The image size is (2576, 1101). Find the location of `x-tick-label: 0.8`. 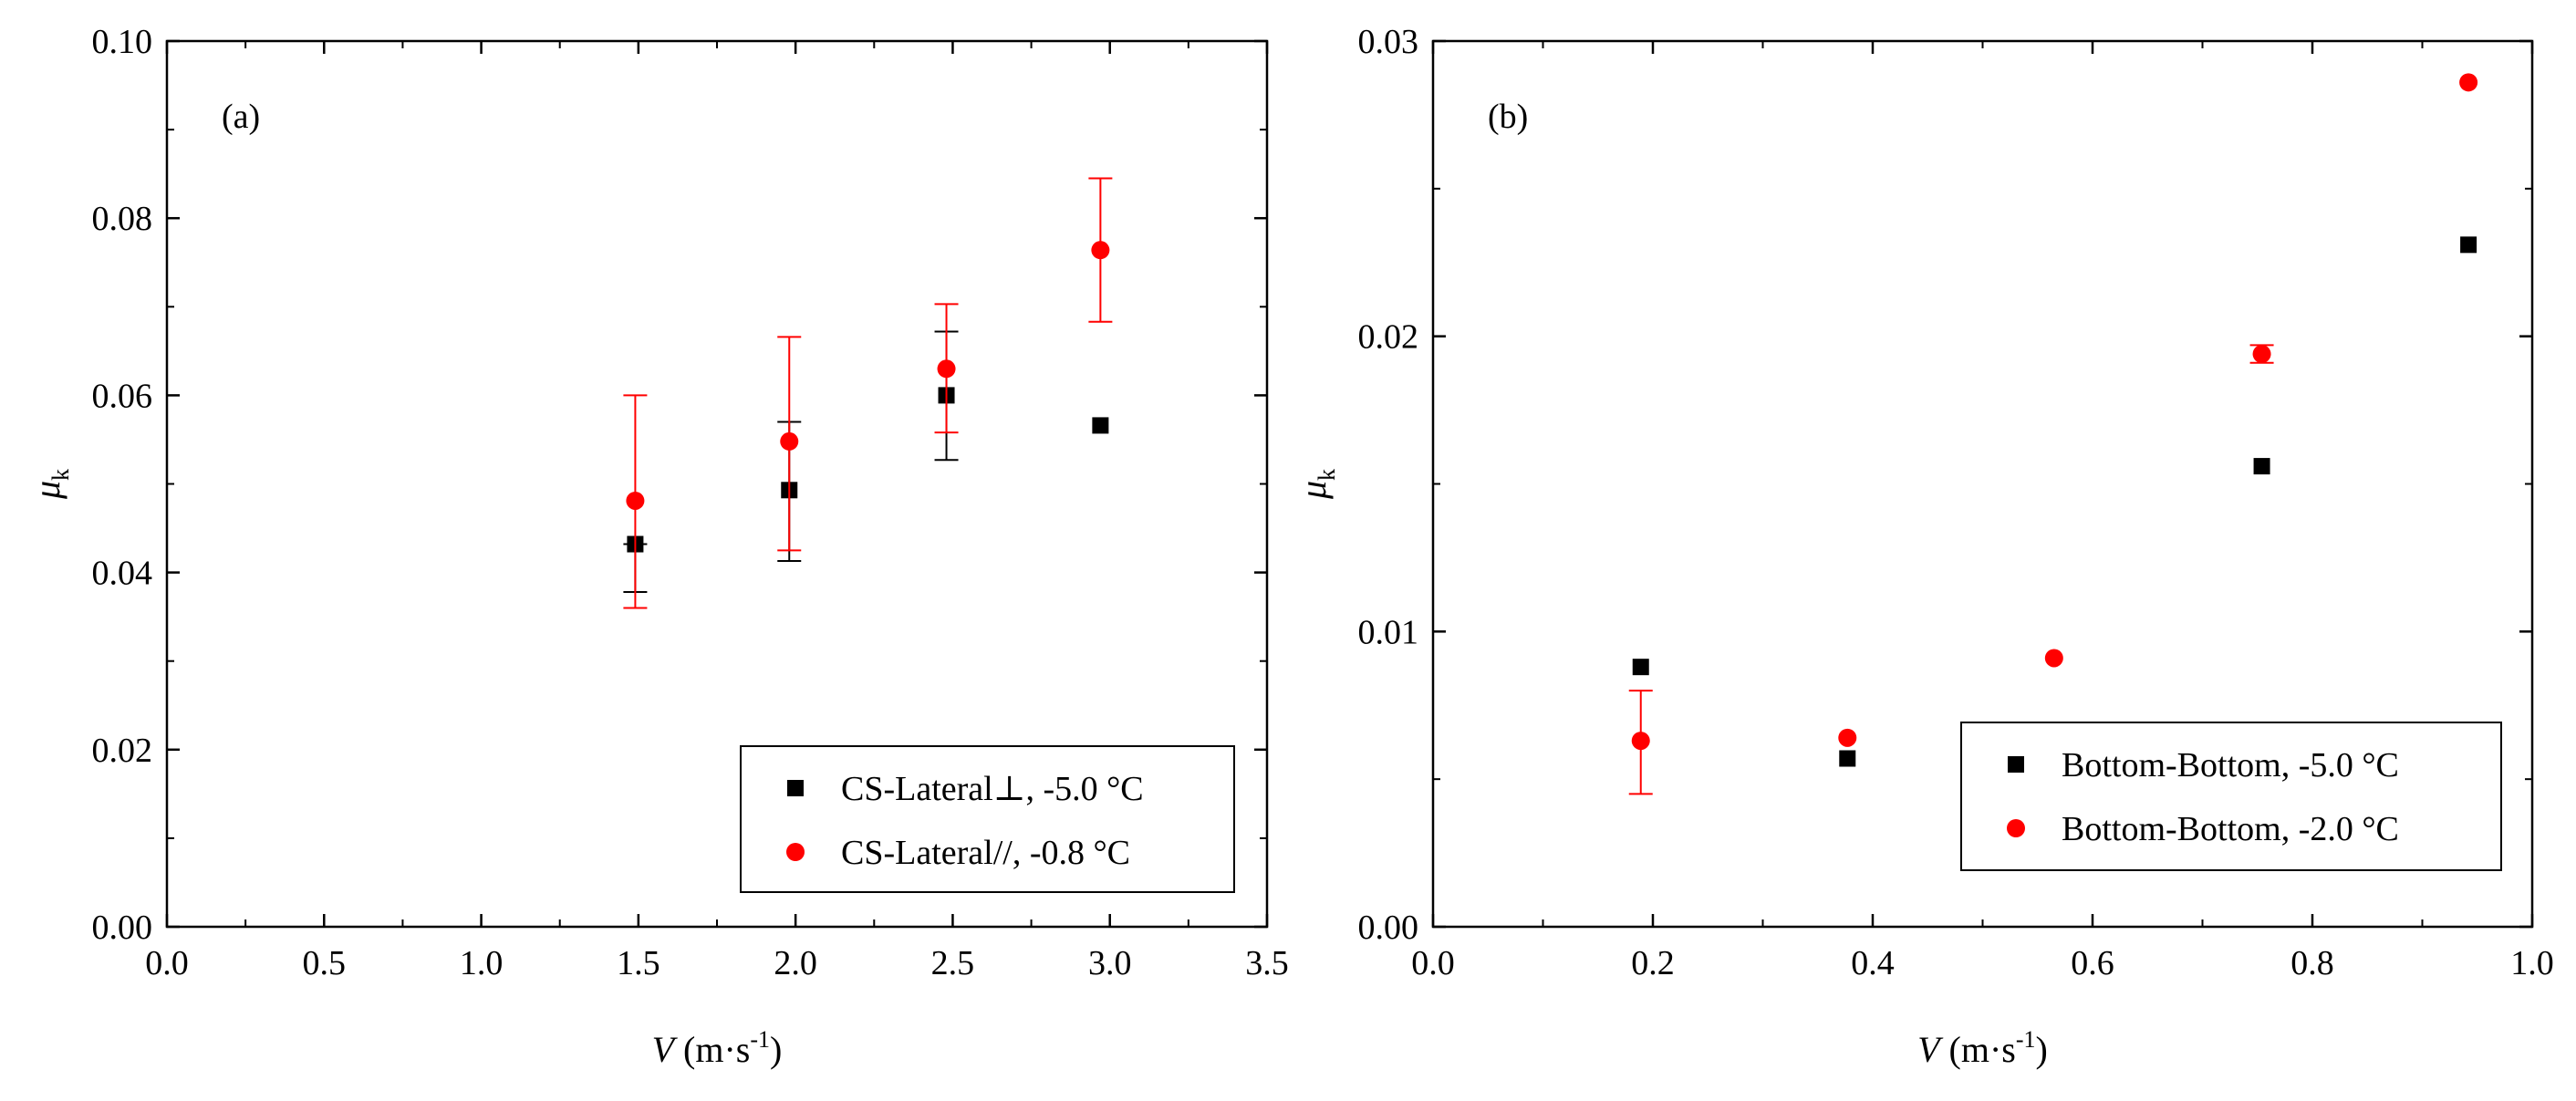

x-tick-label: 0.8 is located at coordinates (2312, 963).